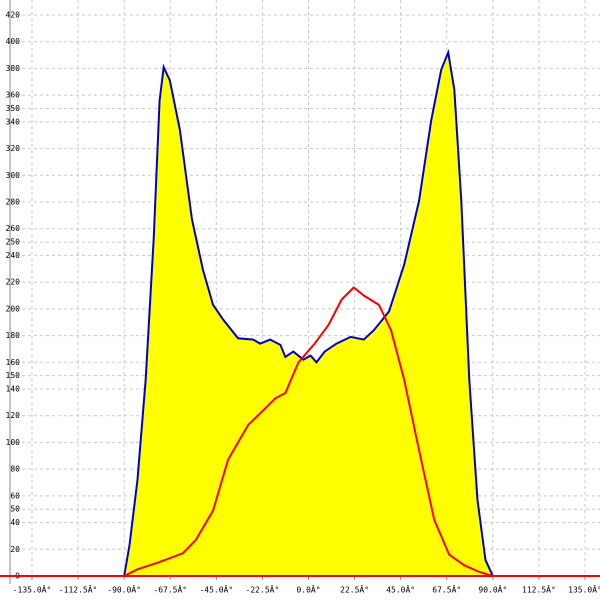 The image size is (600, 600). What do you see at coordinates (13, 15) in the screenshot?
I see `y-tick-label: 420` at bounding box center [13, 15].